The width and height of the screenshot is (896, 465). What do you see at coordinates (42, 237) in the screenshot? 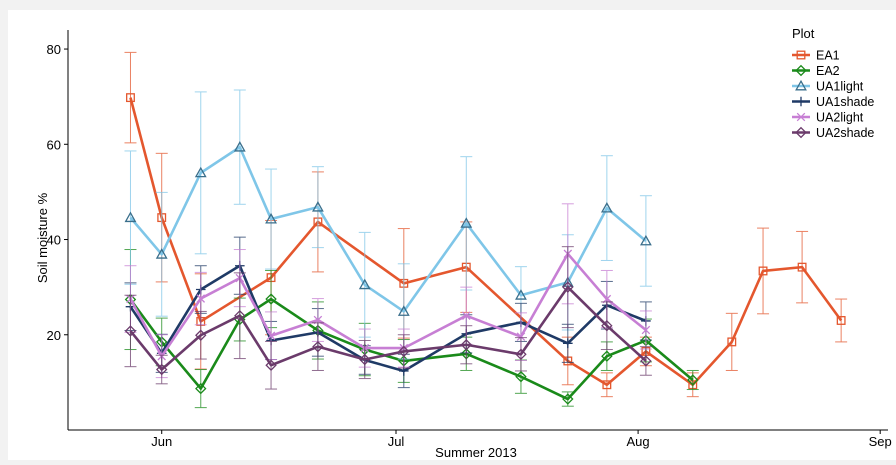
I see `y-axis-label: Soil moisture %` at bounding box center [42, 237].